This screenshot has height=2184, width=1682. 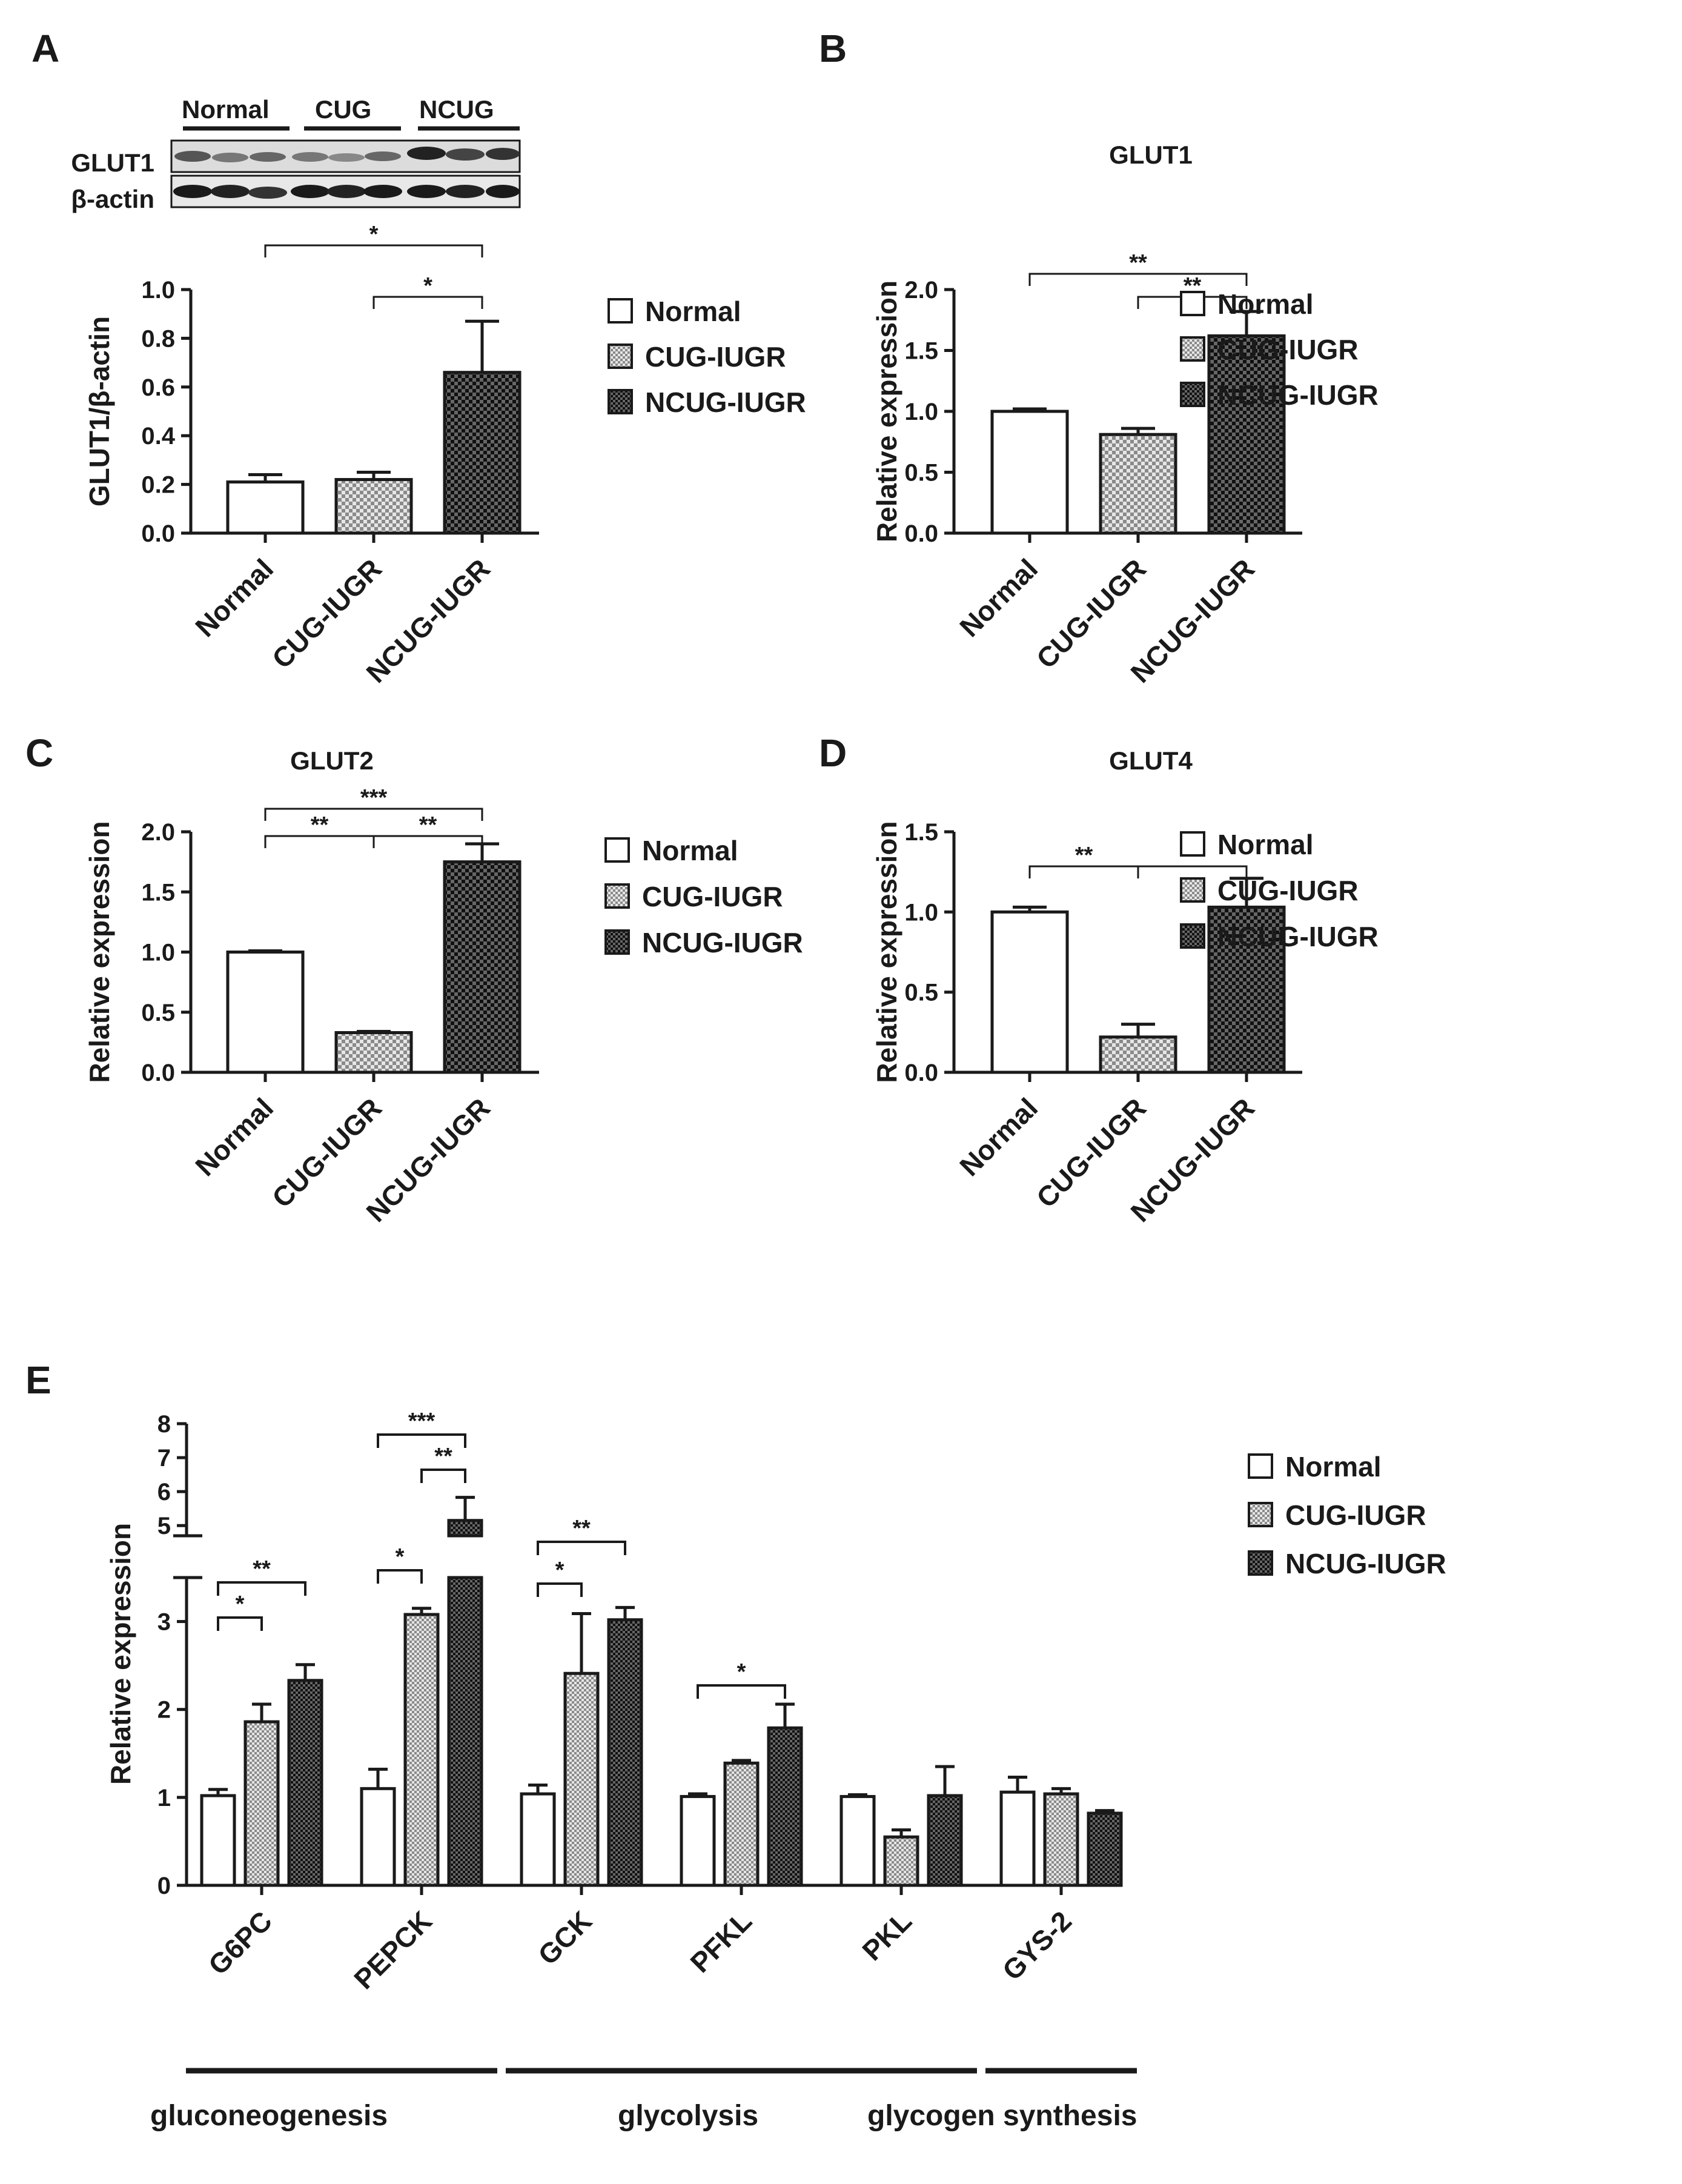 I want to click on y-tick-label: 2.0, so click(x=921, y=290).